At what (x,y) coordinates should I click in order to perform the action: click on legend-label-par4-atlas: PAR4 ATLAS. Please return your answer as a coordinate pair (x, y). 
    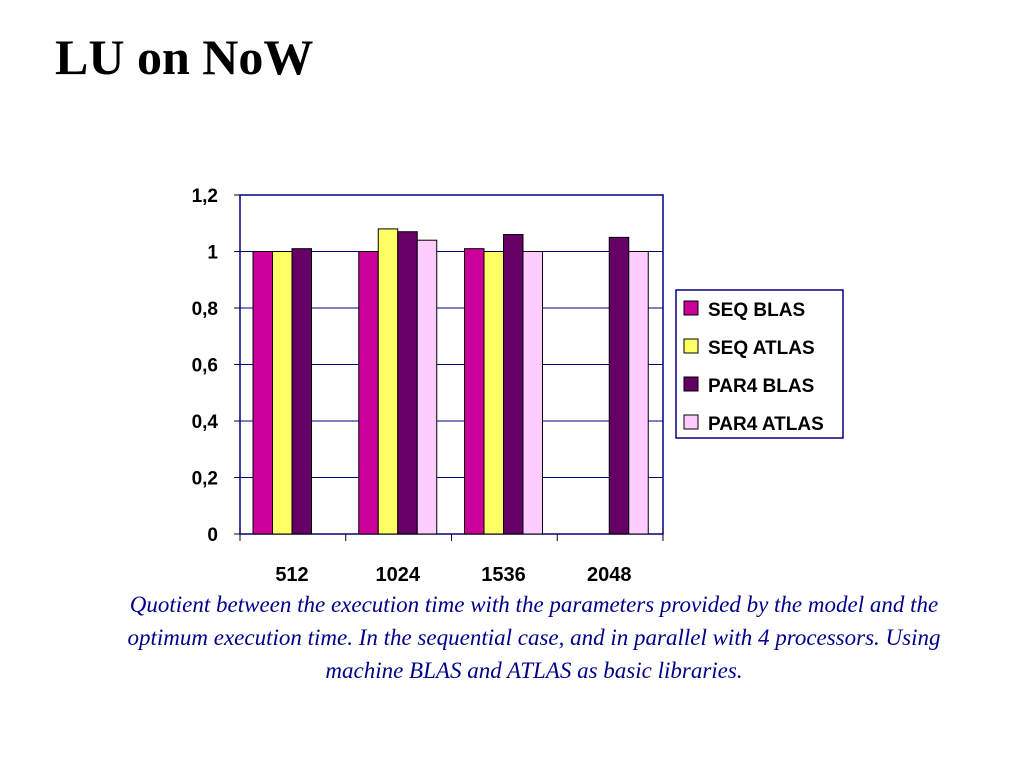
    Looking at the image, I should click on (766, 424).